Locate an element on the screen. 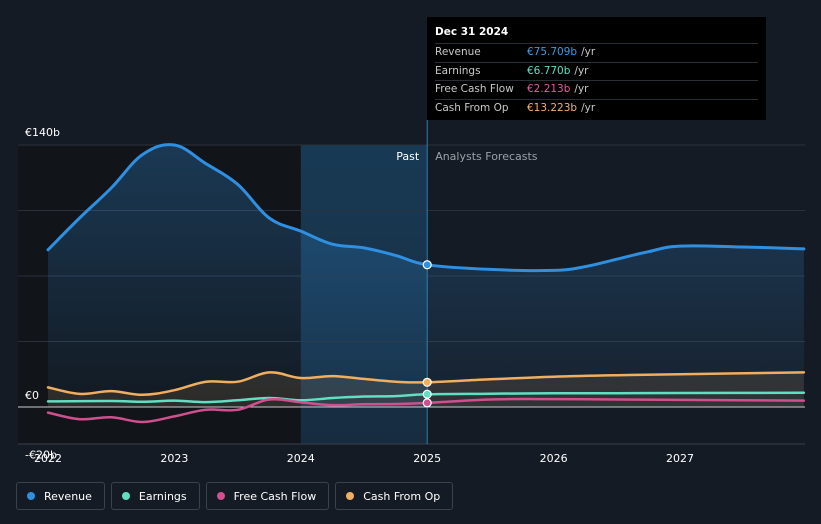 This screenshot has height=524, width=821. cash-from-op-line is located at coordinates (426, 384).